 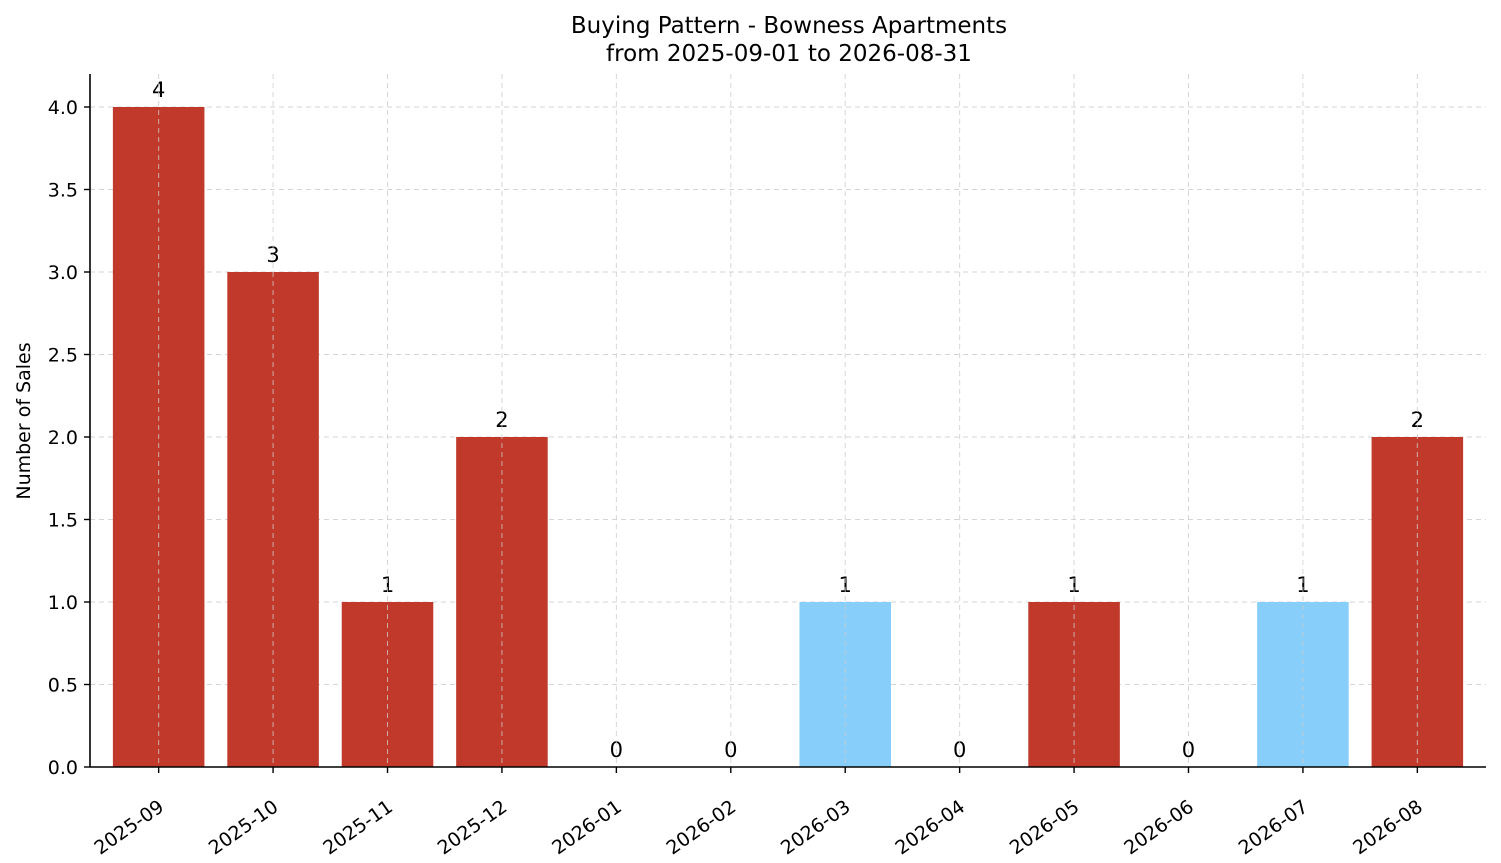 What do you see at coordinates (63, 768) in the screenshot?
I see `y-tick-label: 0.0` at bounding box center [63, 768].